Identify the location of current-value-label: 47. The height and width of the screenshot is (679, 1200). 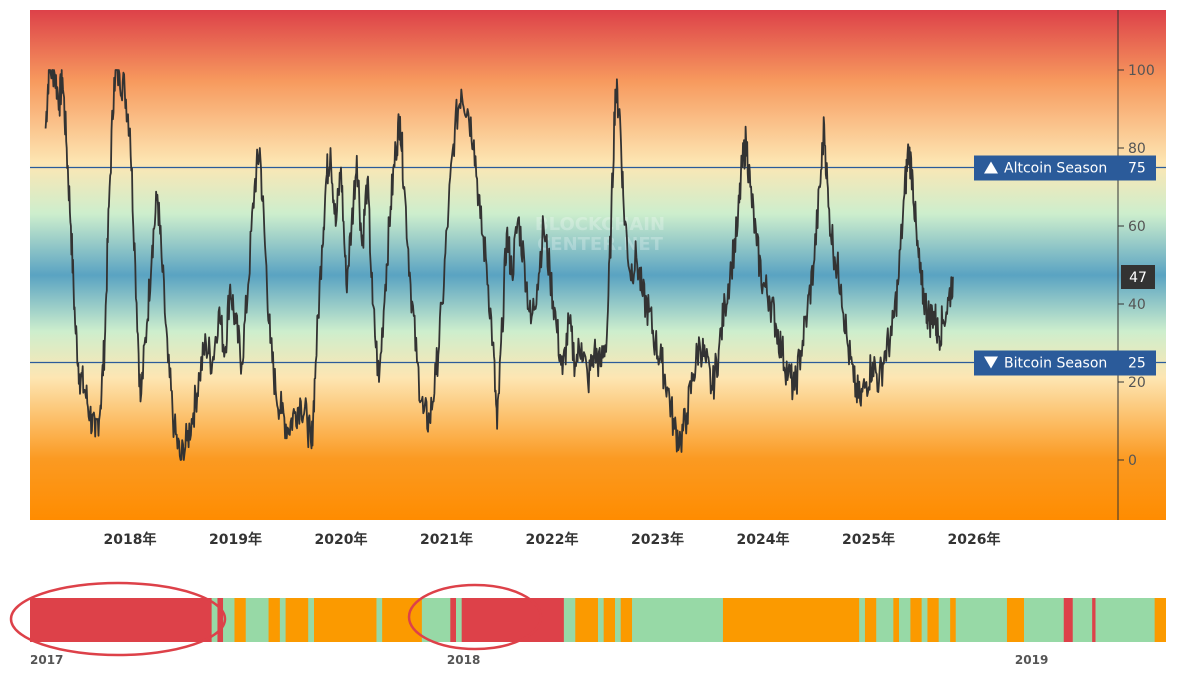
(1138, 278).